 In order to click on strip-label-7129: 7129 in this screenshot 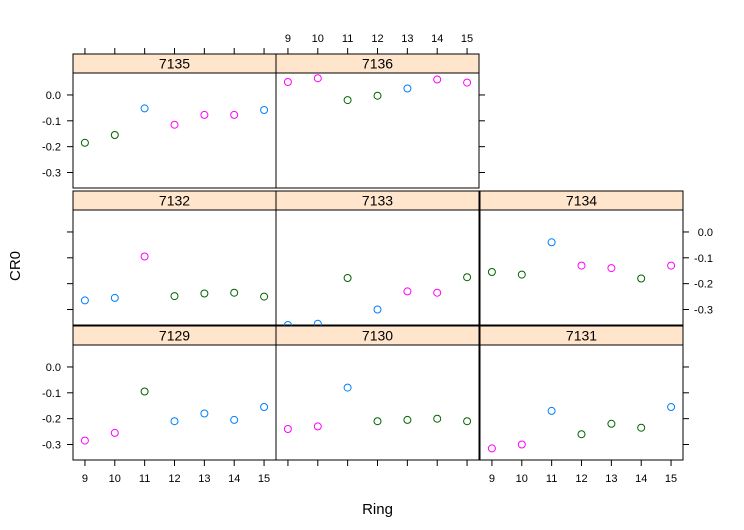, I will do `click(174, 336)`.